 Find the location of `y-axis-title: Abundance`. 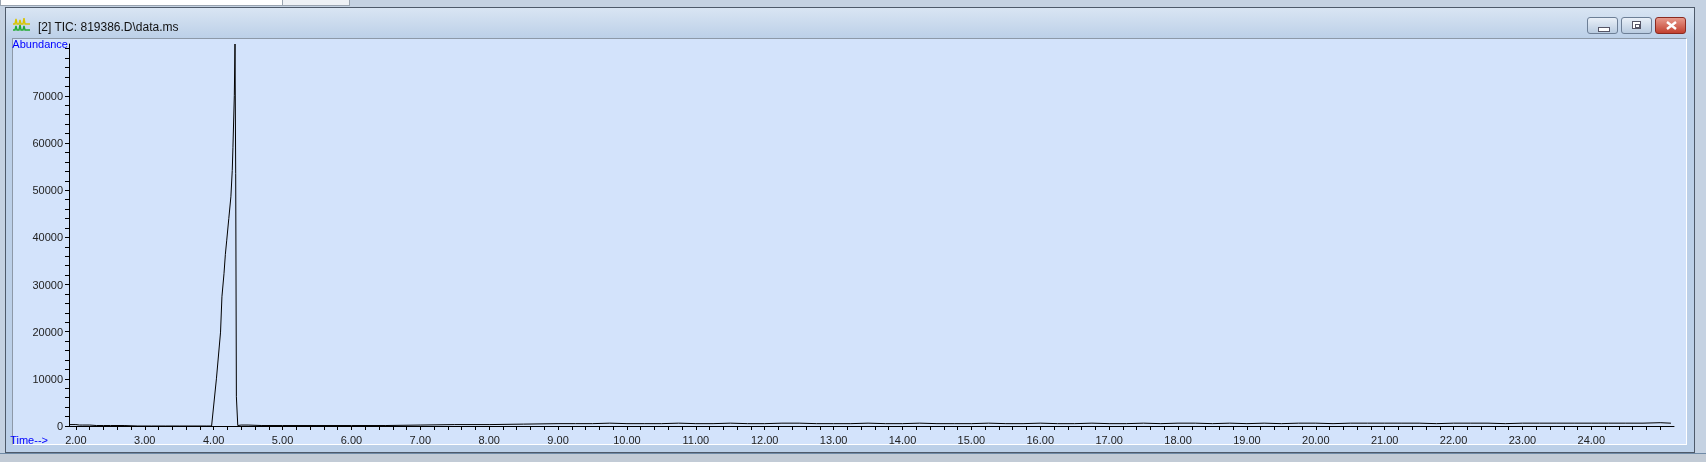

y-axis-title: Abundance is located at coordinates (40, 44).